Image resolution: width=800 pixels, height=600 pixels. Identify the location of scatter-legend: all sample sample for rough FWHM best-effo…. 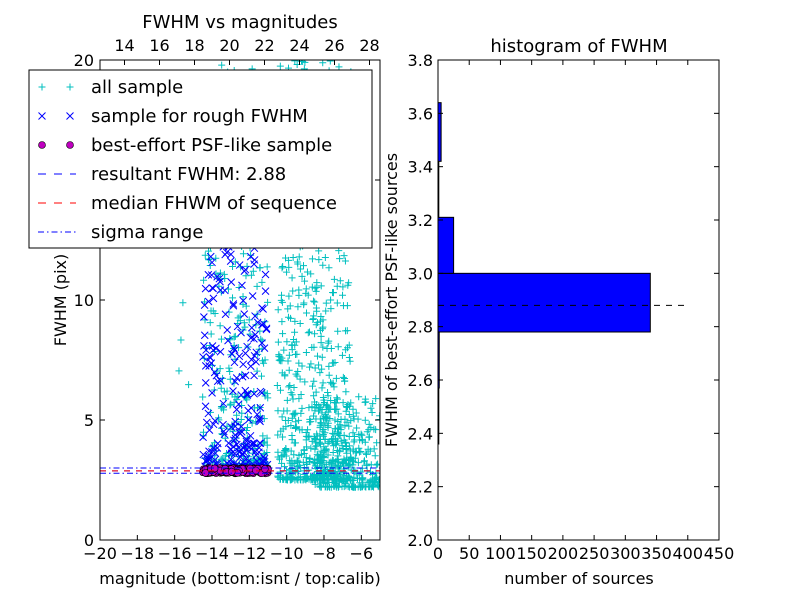
(200, 159).